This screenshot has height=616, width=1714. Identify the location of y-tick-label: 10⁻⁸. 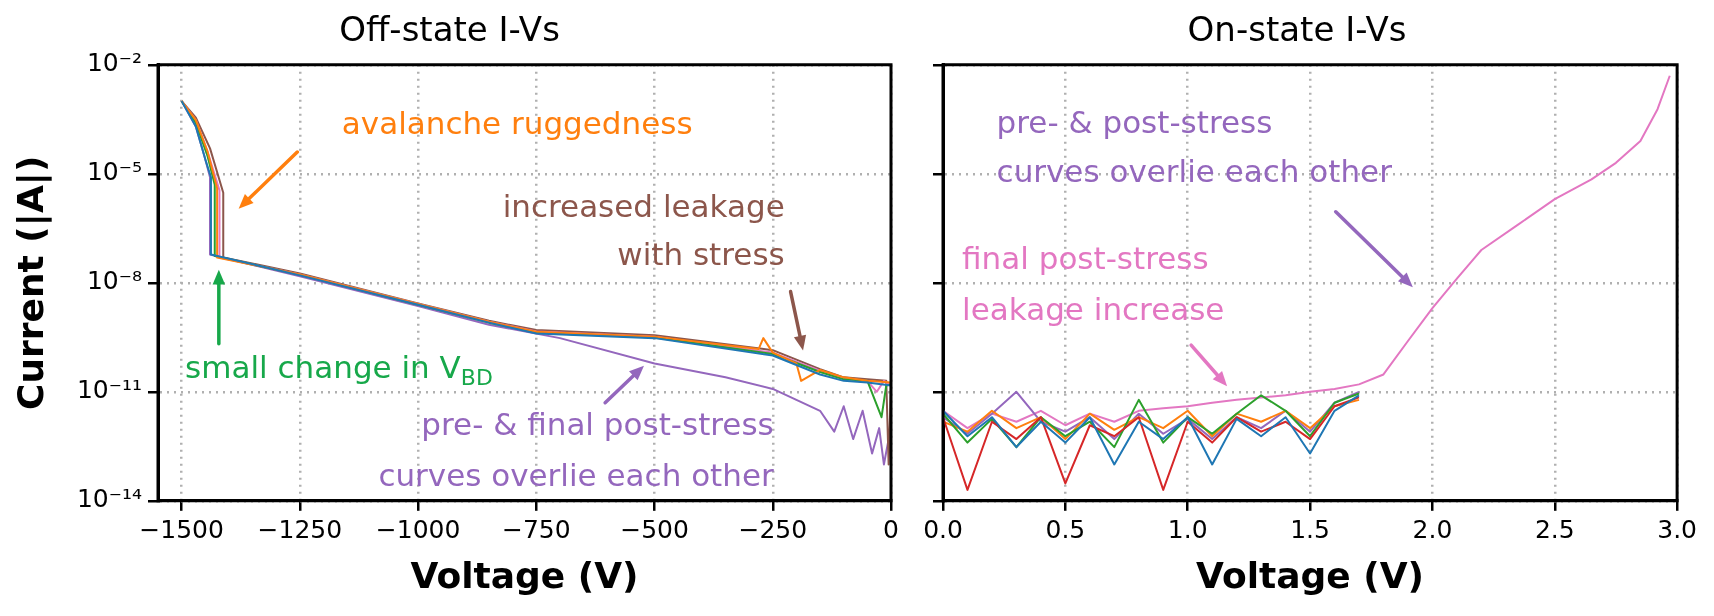
(114, 281).